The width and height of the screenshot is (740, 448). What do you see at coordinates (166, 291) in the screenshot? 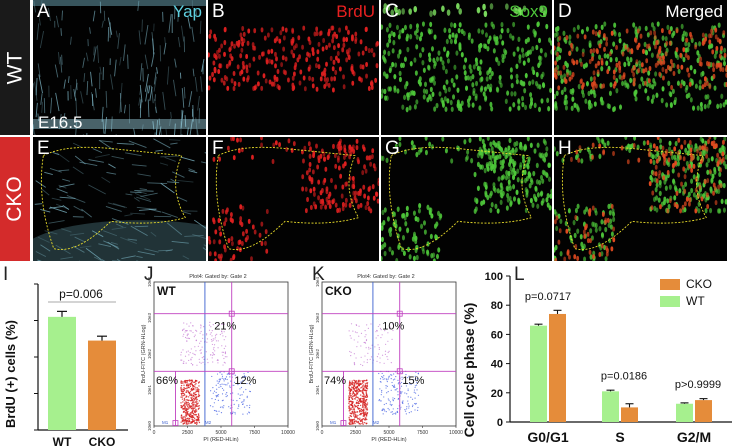
I see `flow-genotype-tag: WT` at bounding box center [166, 291].